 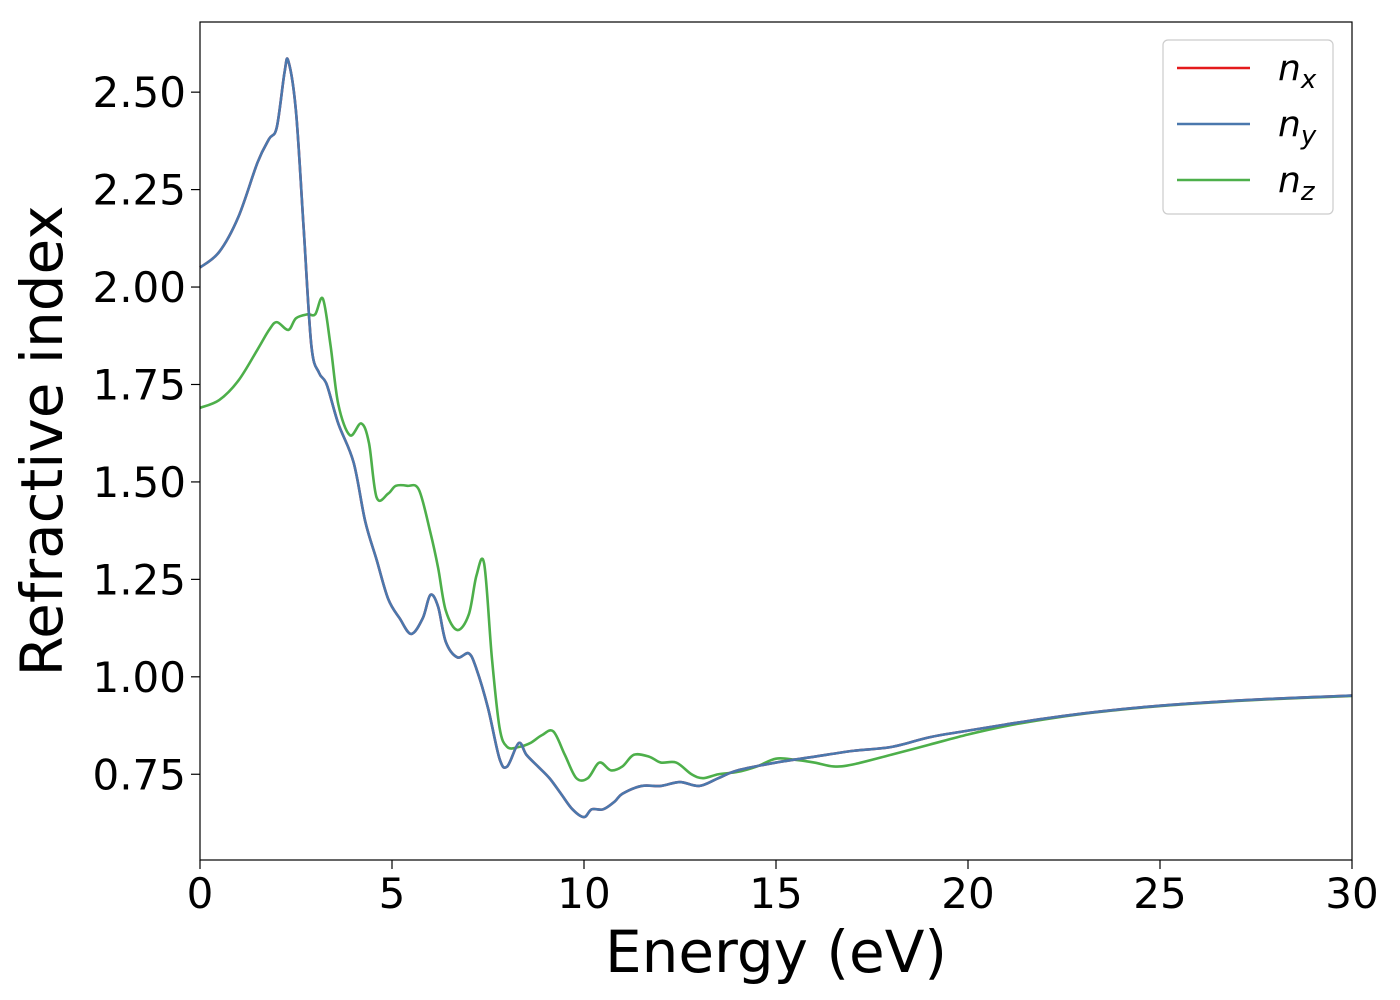 What do you see at coordinates (967, 893) in the screenshot?
I see `x-tick-label: 20` at bounding box center [967, 893].